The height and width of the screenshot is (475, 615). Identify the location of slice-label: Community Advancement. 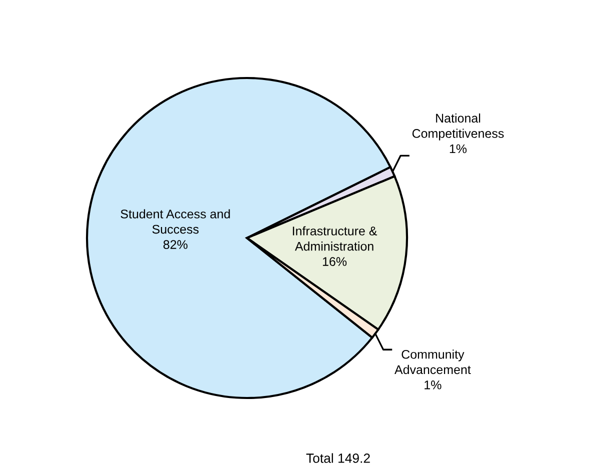
(432, 362).